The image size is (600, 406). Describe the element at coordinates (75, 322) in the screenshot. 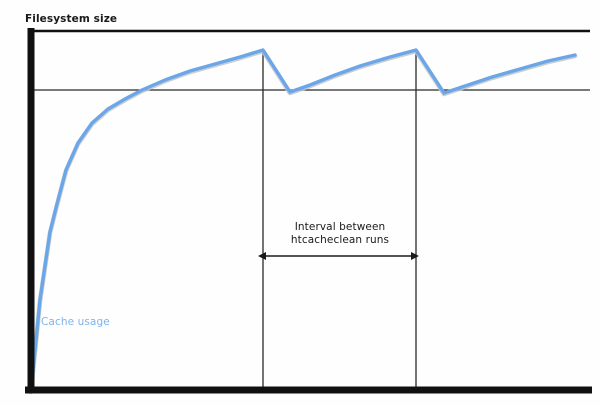

I see `cache-usage-label: Cache usage` at that location.